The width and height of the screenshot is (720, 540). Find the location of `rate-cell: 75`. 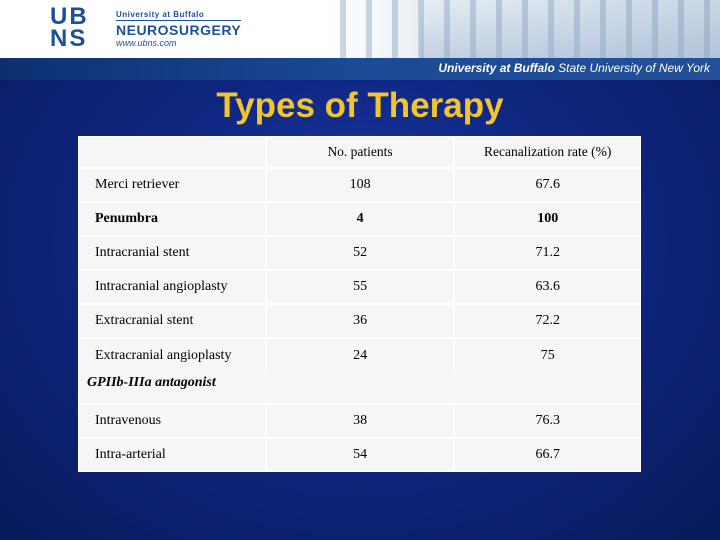

rate-cell: 75 is located at coordinates (546, 356).